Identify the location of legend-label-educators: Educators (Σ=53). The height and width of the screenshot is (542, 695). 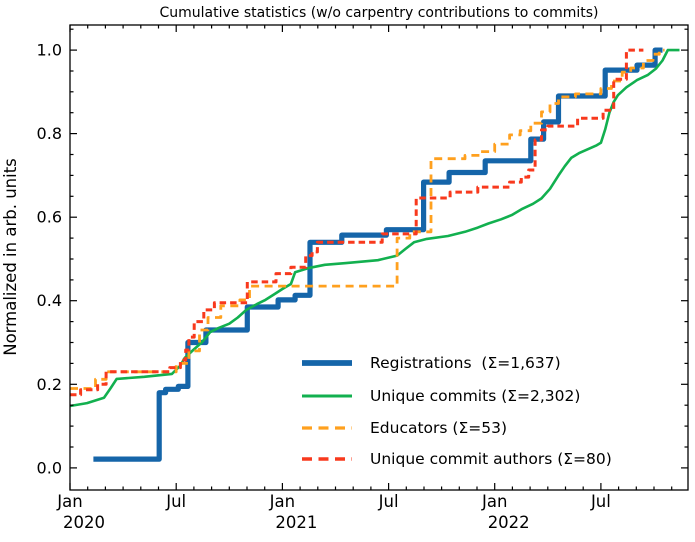
(438, 428).